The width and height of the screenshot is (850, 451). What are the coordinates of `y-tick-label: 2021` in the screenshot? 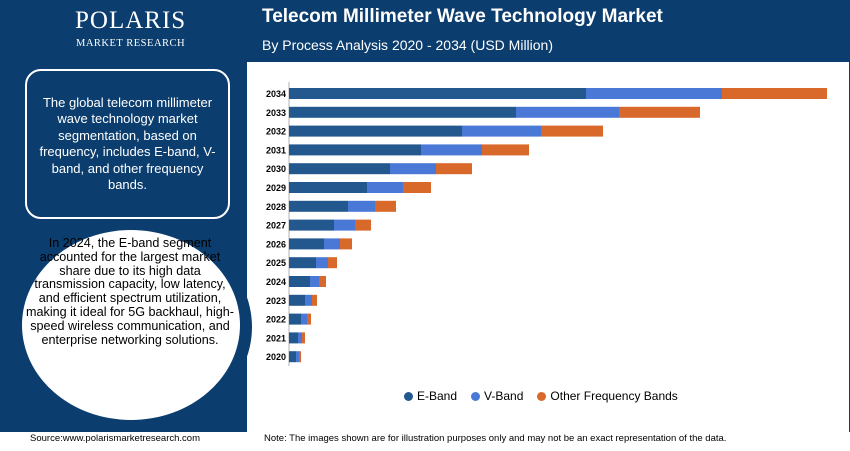 It's located at (276, 338).